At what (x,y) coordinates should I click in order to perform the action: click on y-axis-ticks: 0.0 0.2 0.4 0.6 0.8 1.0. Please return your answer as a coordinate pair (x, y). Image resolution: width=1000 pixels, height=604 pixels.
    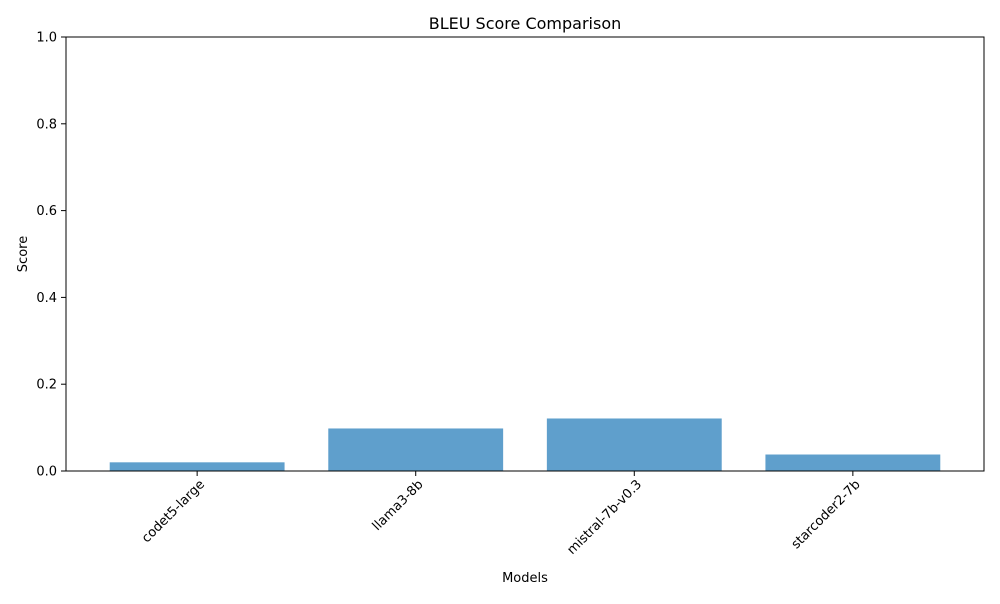
    Looking at the image, I should click on (51, 255).